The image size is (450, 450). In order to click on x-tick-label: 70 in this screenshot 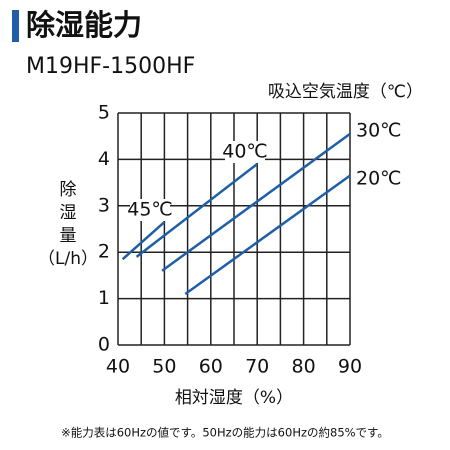, I will do `click(257, 367)`.